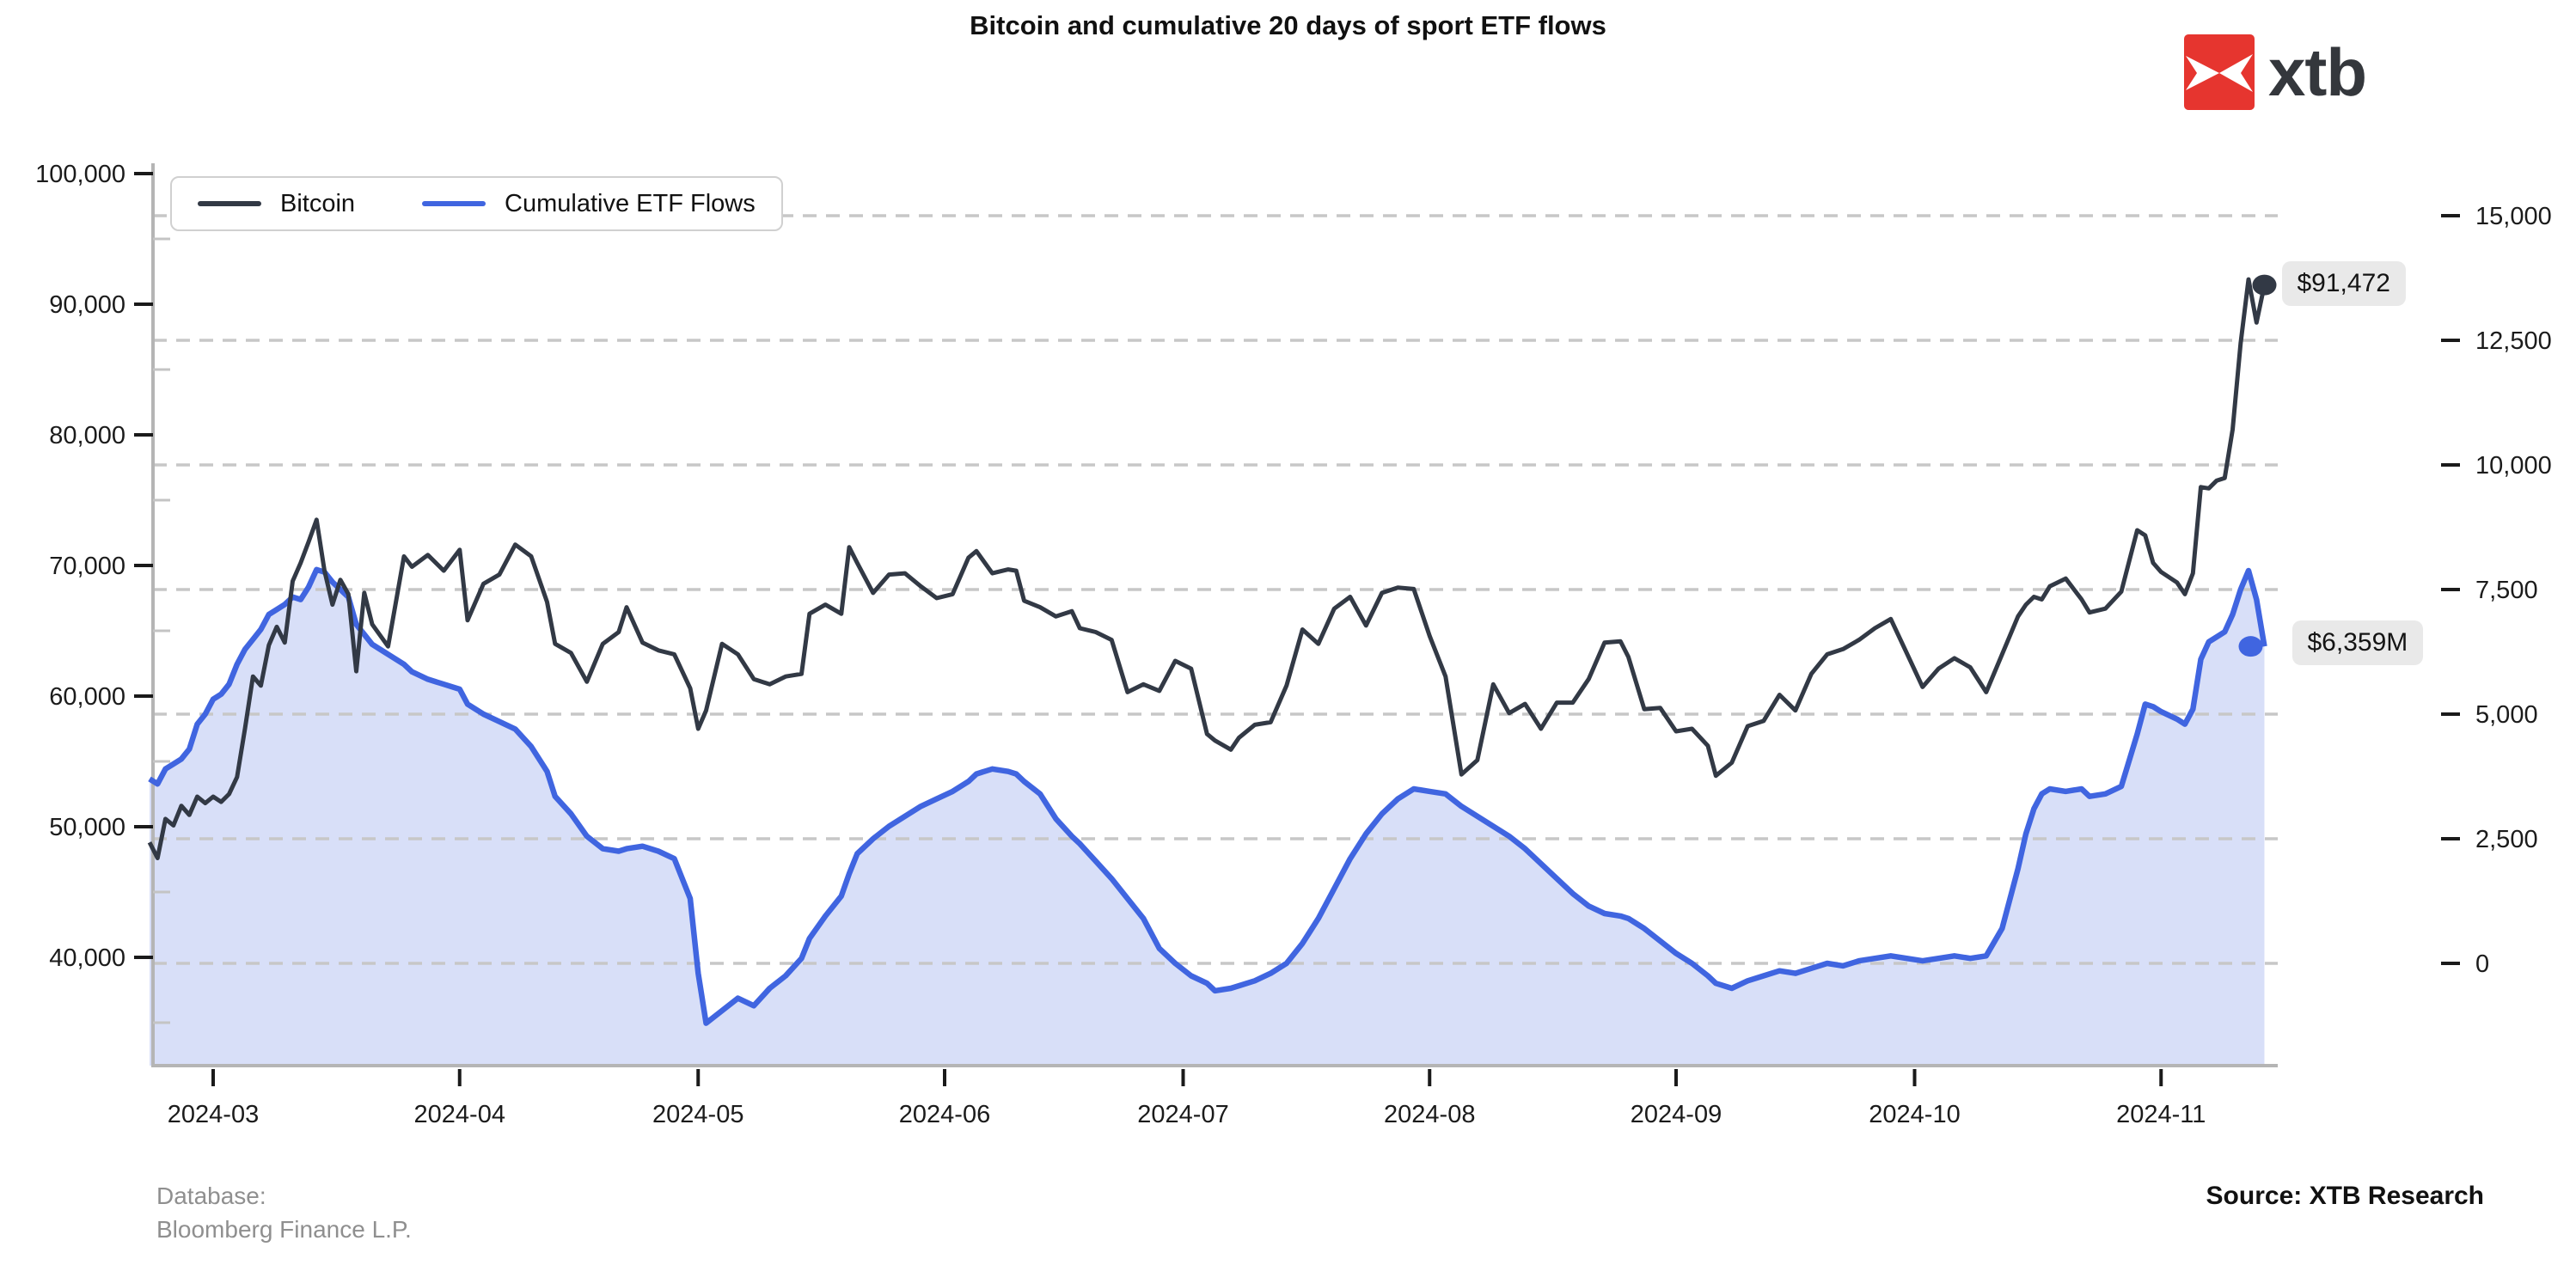 The width and height of the screenshot is (2576, 1265). Describe the element at coordinates (318, 203) in the screenshot. I see `legend-label-bitcoin: Bitcoin` at that location.